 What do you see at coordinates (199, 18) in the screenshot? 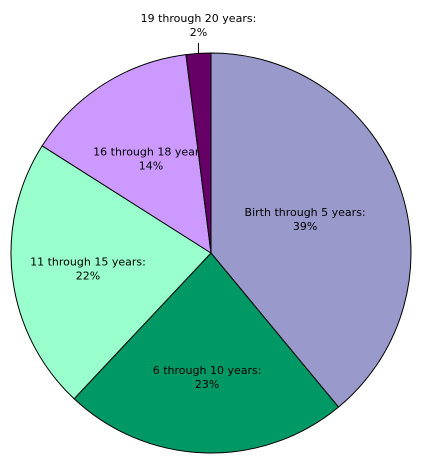
I see `slice-label-19-through-20-years: 19 through 20 years:` at bounding box center [199, 18].